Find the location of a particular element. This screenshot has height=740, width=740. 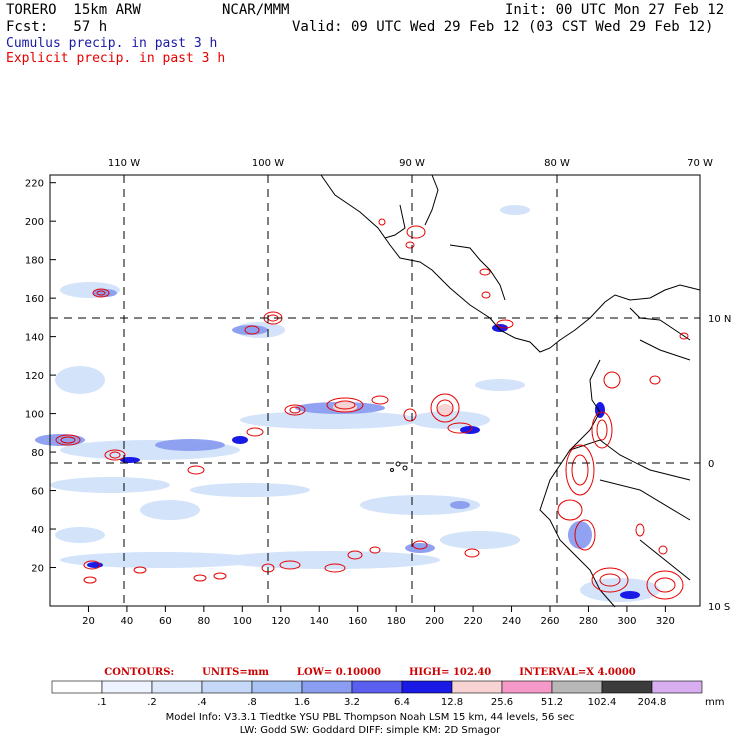

x-tick-label: 20 is located at coordinates (88, 621).